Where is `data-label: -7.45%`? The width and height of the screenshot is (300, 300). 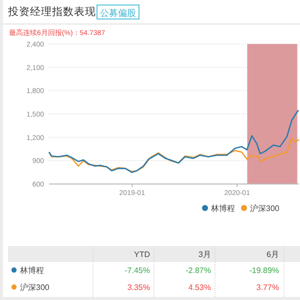
data-label: -7.45% is located at coordinates (137, 270).